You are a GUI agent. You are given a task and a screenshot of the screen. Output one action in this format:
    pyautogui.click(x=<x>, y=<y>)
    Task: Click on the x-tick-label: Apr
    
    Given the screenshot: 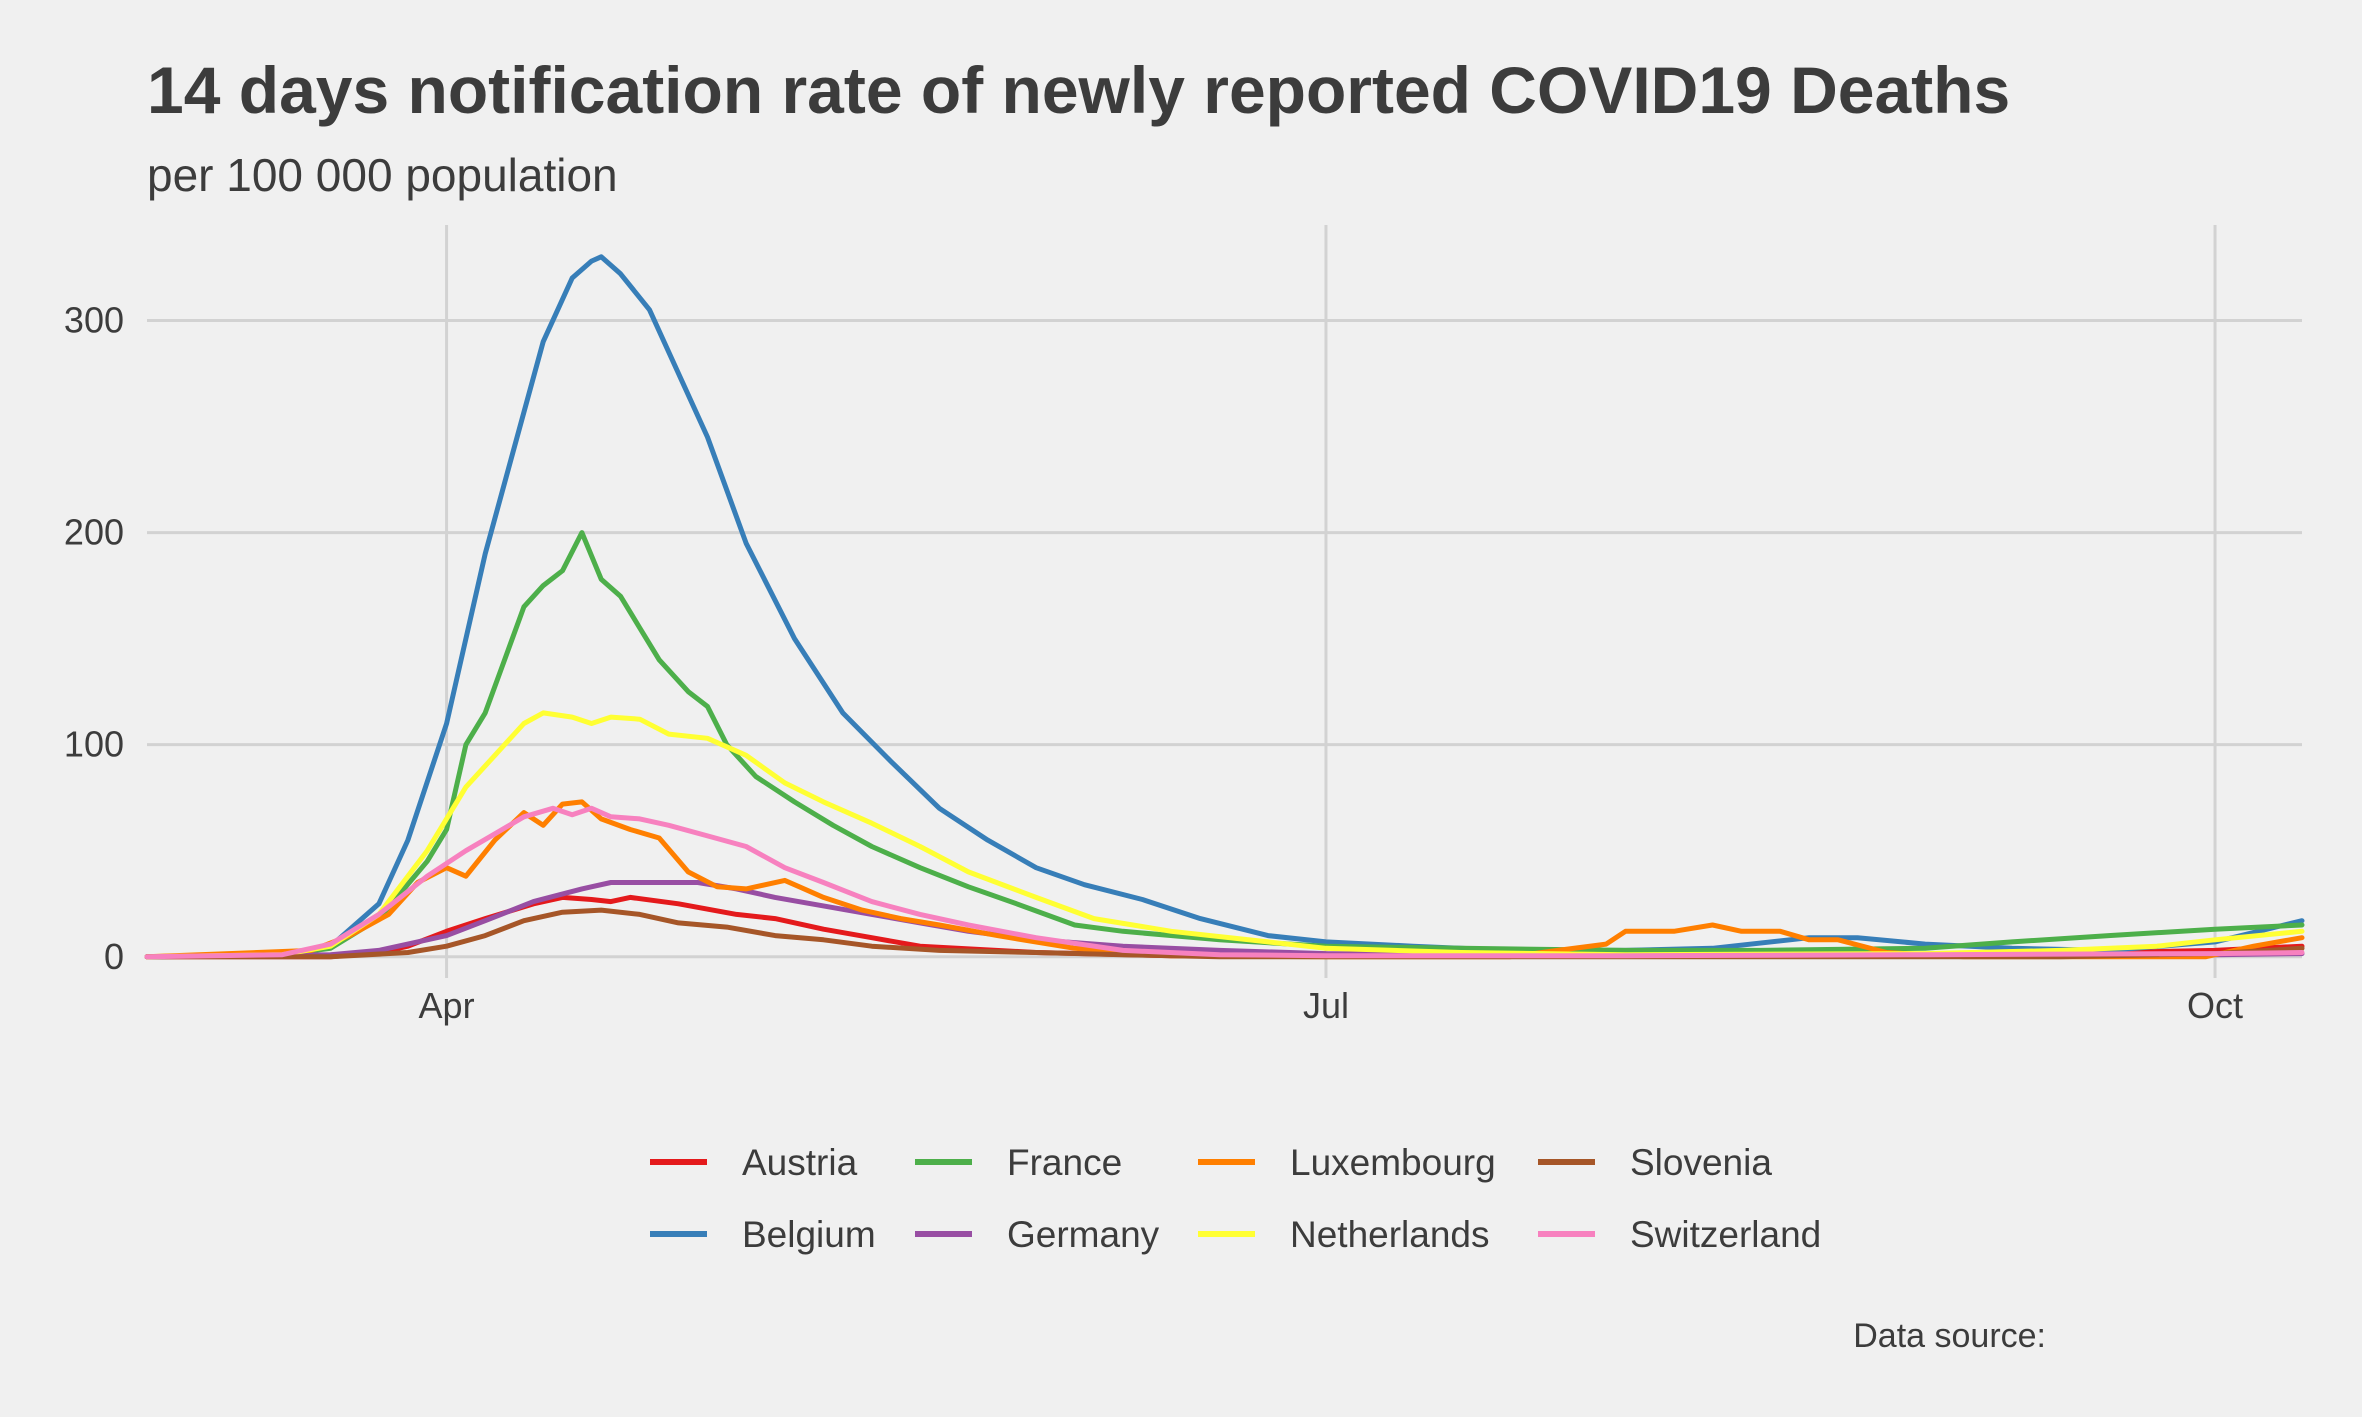 What is the action you would take?
    pyautogui.click(x=447, y=1005)
    